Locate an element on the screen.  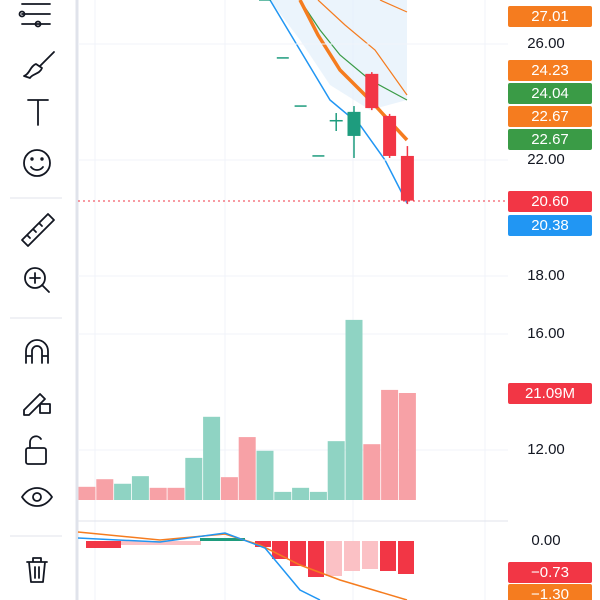
tool-ruler is located at coordinates (38, 230).